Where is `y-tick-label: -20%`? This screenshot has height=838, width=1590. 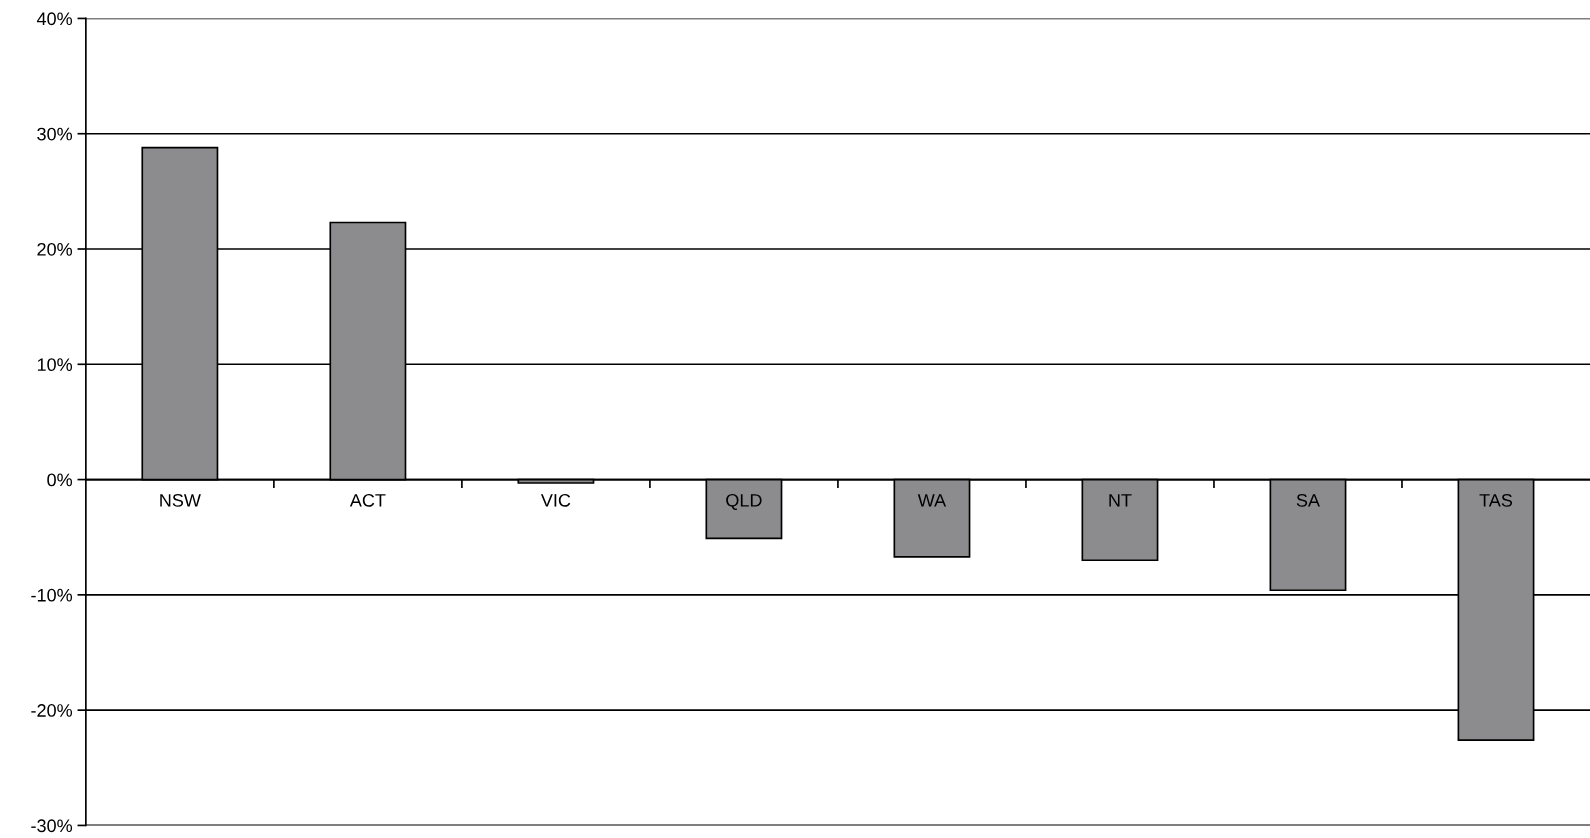 y-tick-label: -20% is located at coordinates (52, 710).